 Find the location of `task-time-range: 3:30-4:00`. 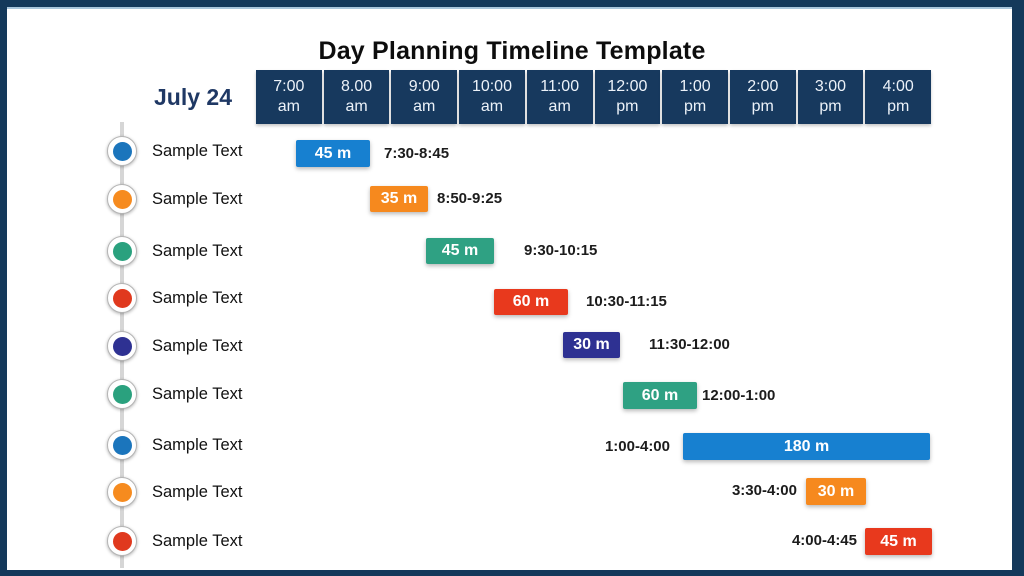

task-time-range: 3:30-4:00 is located at coordinates (764, 490).